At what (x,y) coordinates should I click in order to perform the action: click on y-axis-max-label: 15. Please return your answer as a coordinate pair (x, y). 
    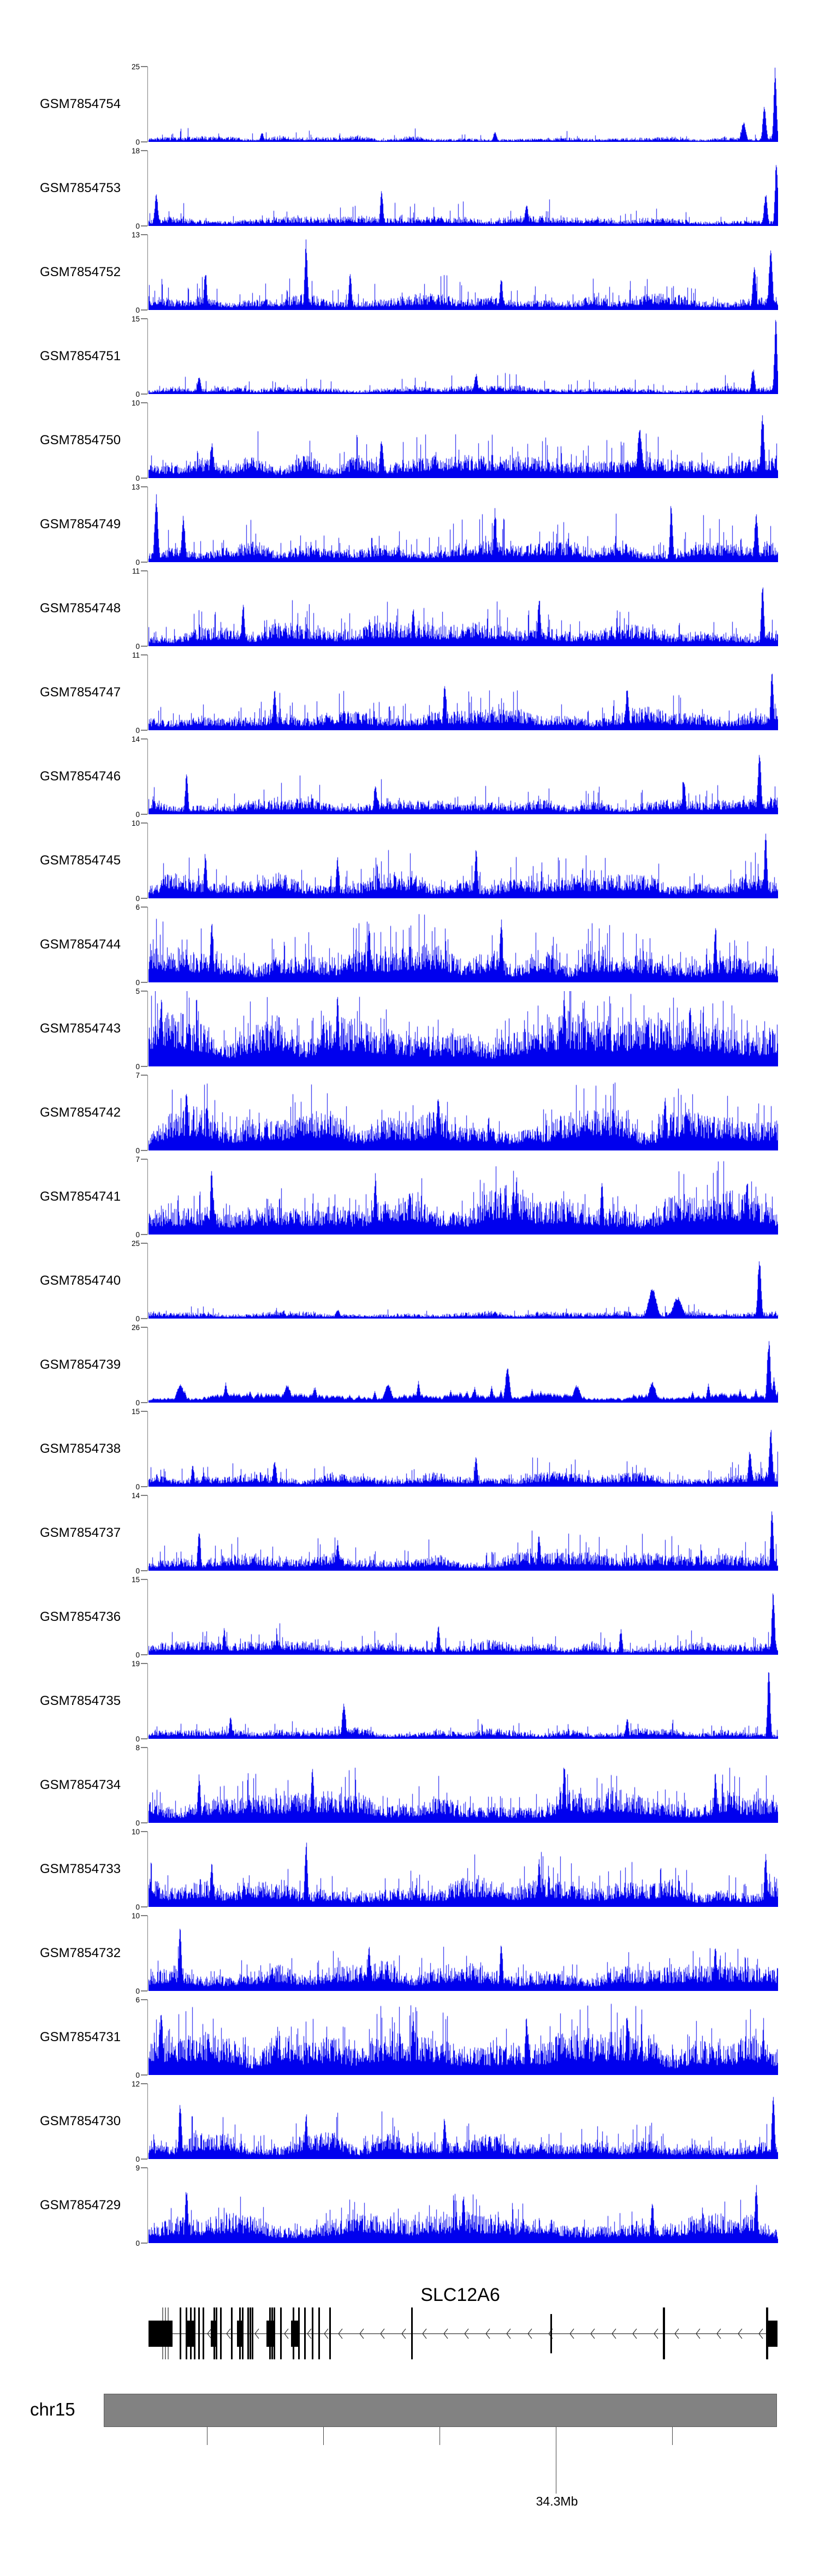
    Looking at the image, I should click on (135, 1411).